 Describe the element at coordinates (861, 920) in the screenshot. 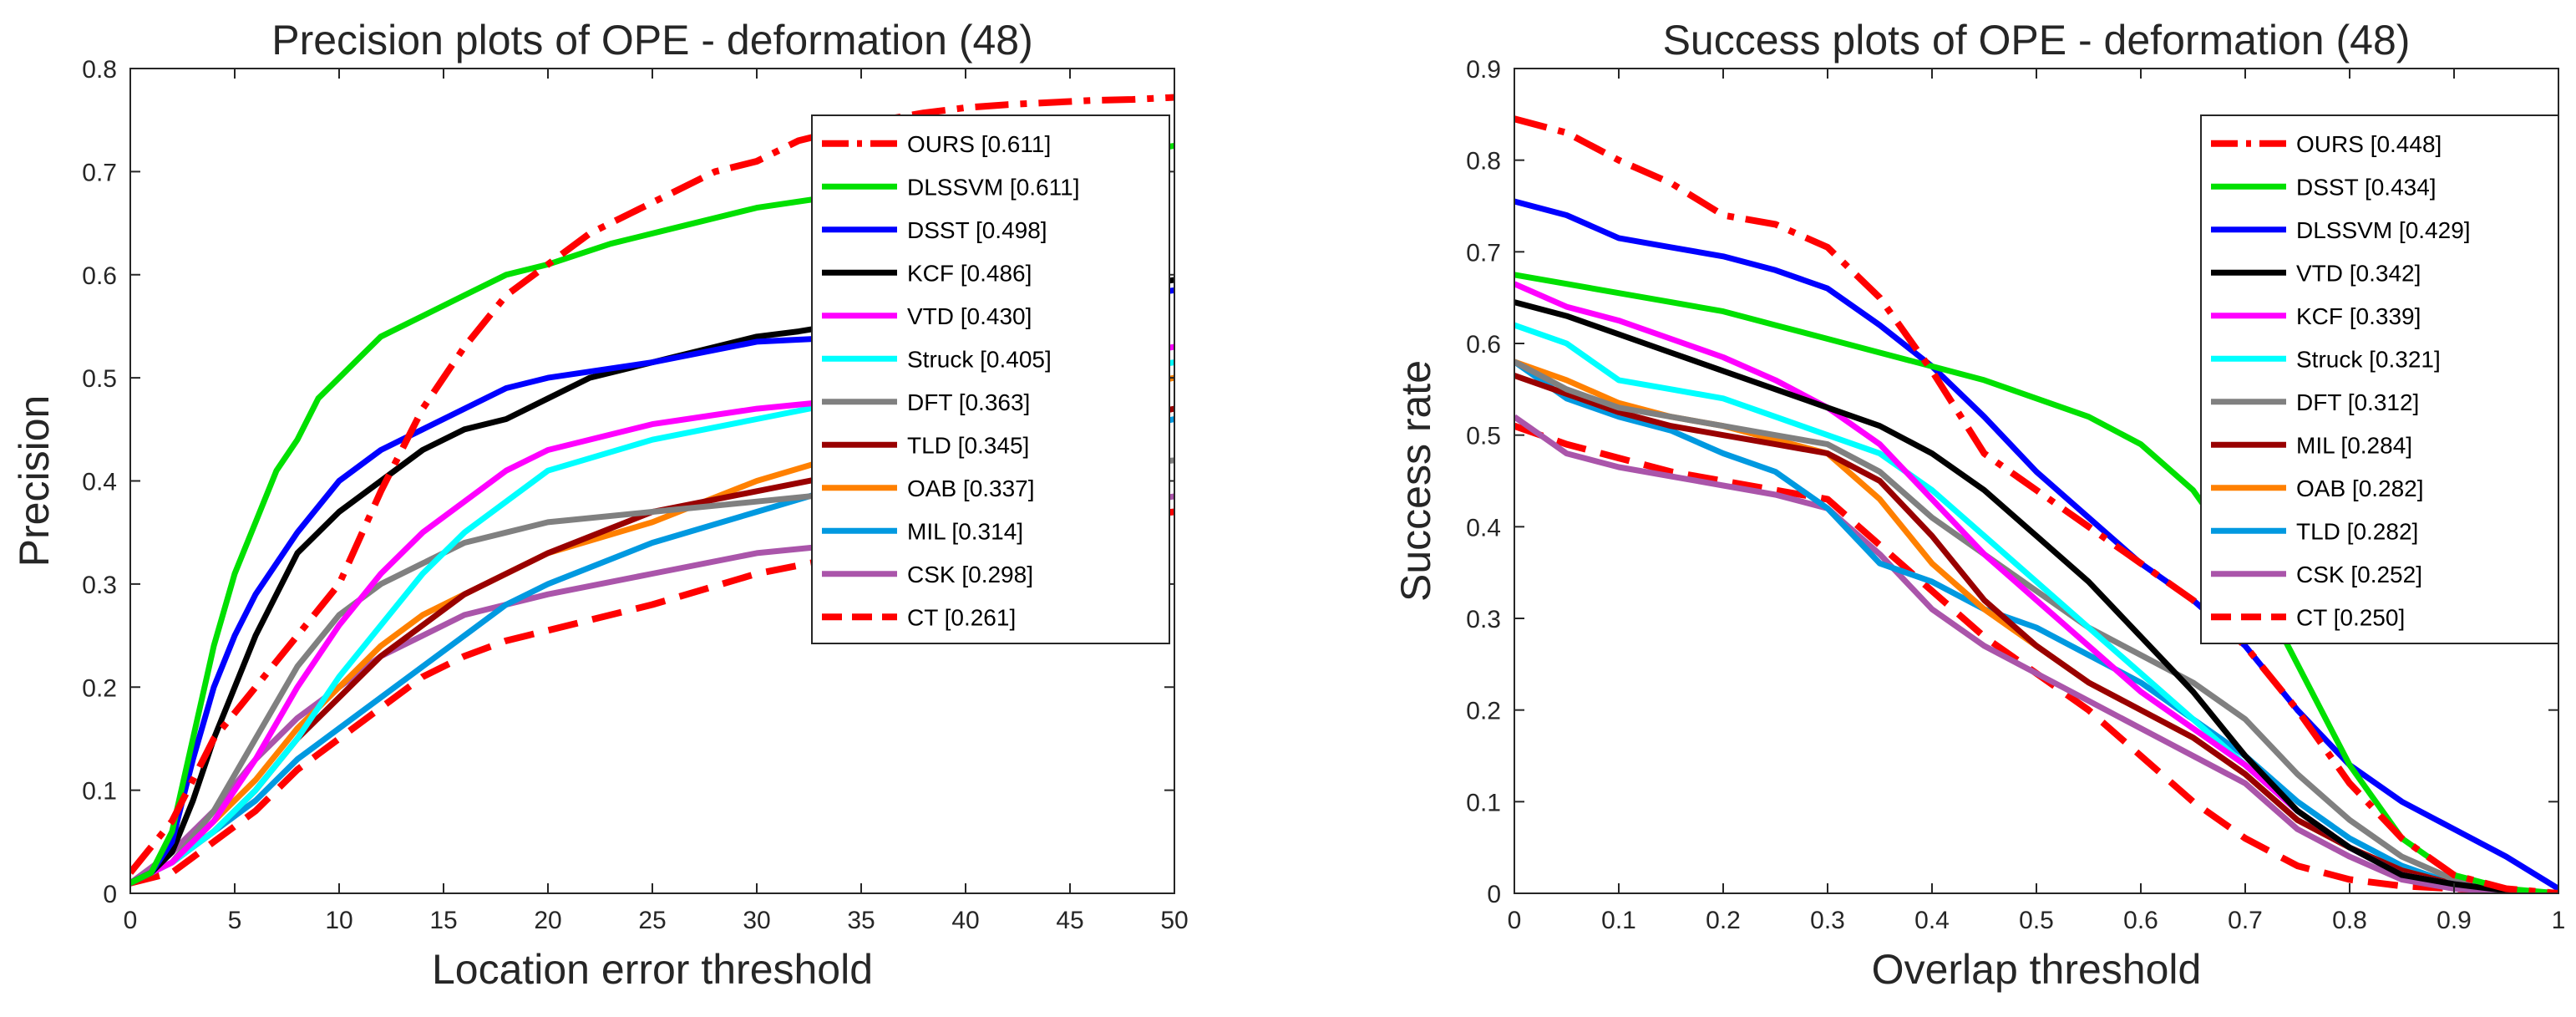

I see `x-tick-label: 35` at that location.